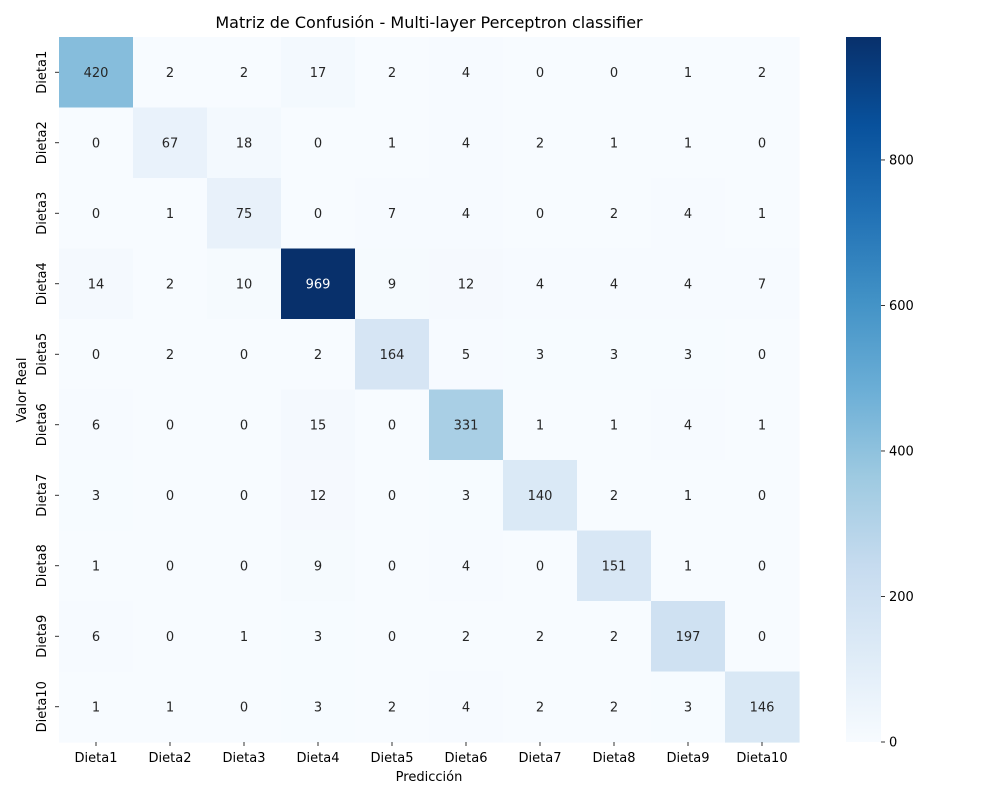 The width and height of the screenshot is (1000, 800). I want to click on cell-value-label: 14, so click(96, 284).